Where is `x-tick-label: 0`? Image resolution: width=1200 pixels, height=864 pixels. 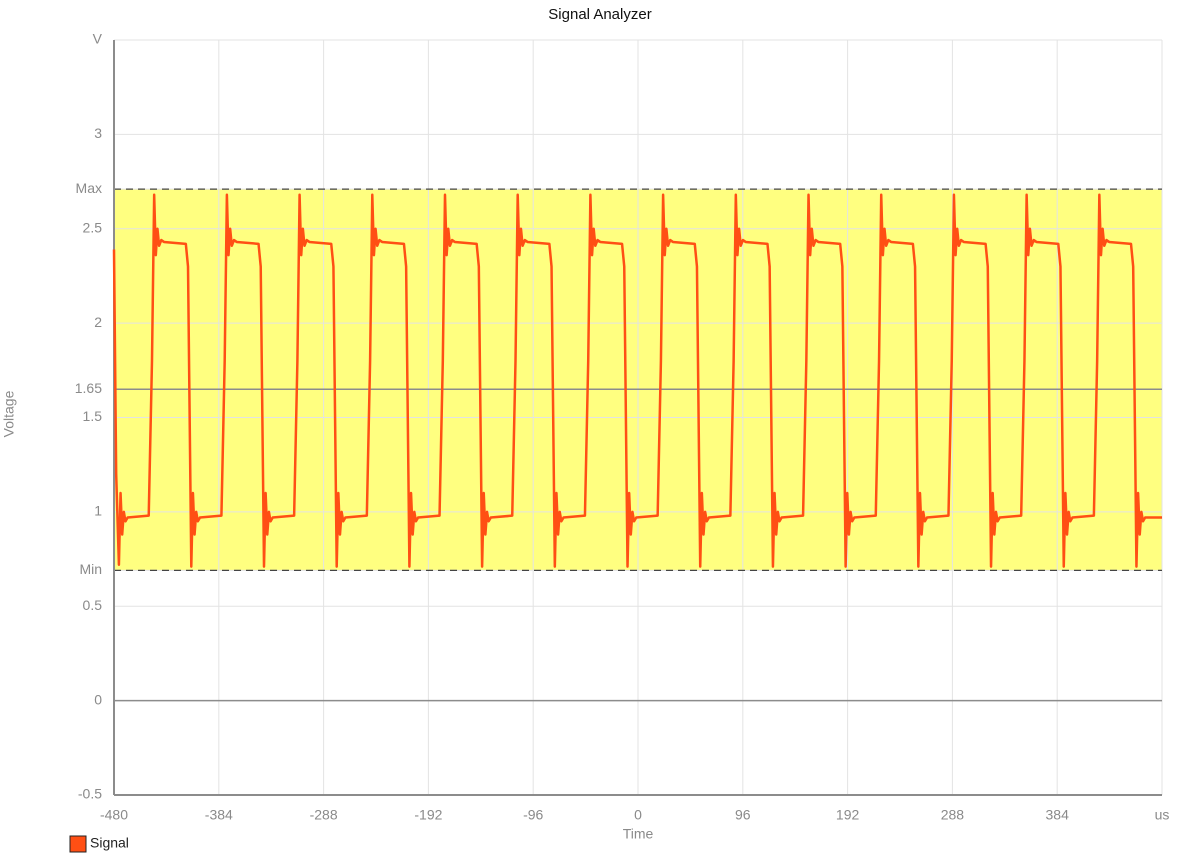 x-tick-label: 0 is located at coordinates (638, 815).